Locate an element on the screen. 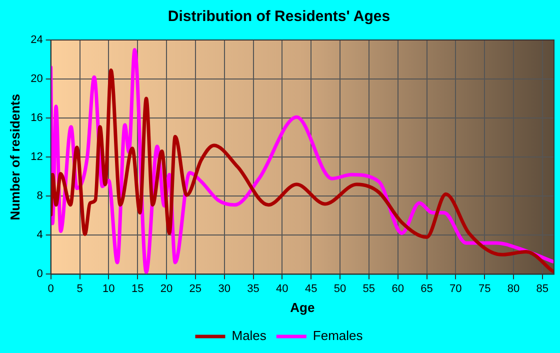  legend-label: Males is located at coordinates (249, 336).